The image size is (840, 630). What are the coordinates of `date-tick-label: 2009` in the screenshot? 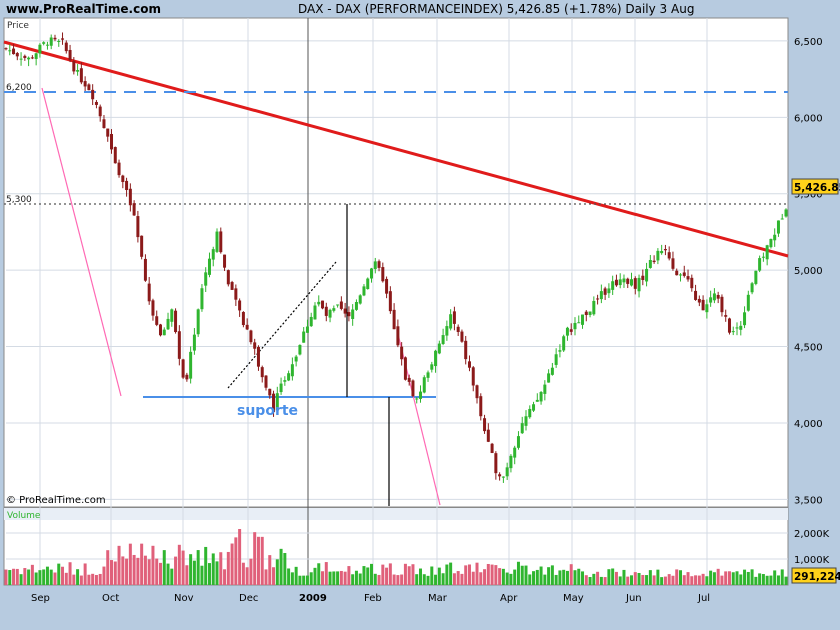 It's located at (313, 598).